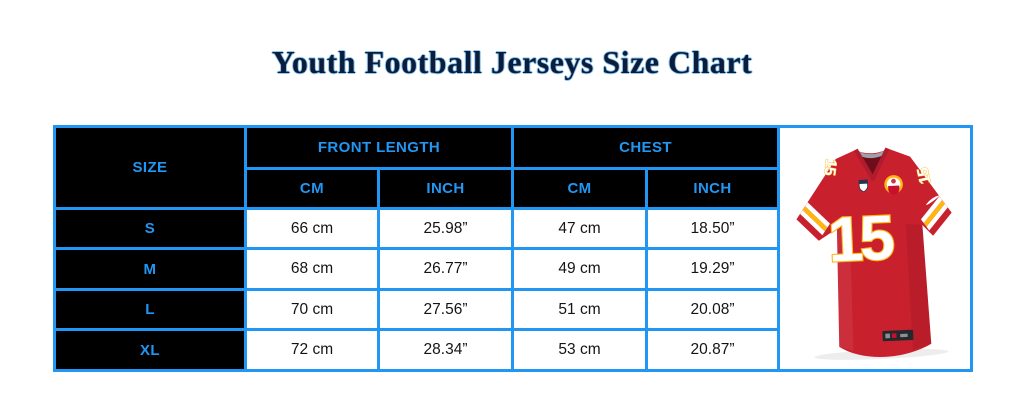  Describe the element at coordinates (863, 186) in the screenshot. I see `nfl-shield-logo` at that location.